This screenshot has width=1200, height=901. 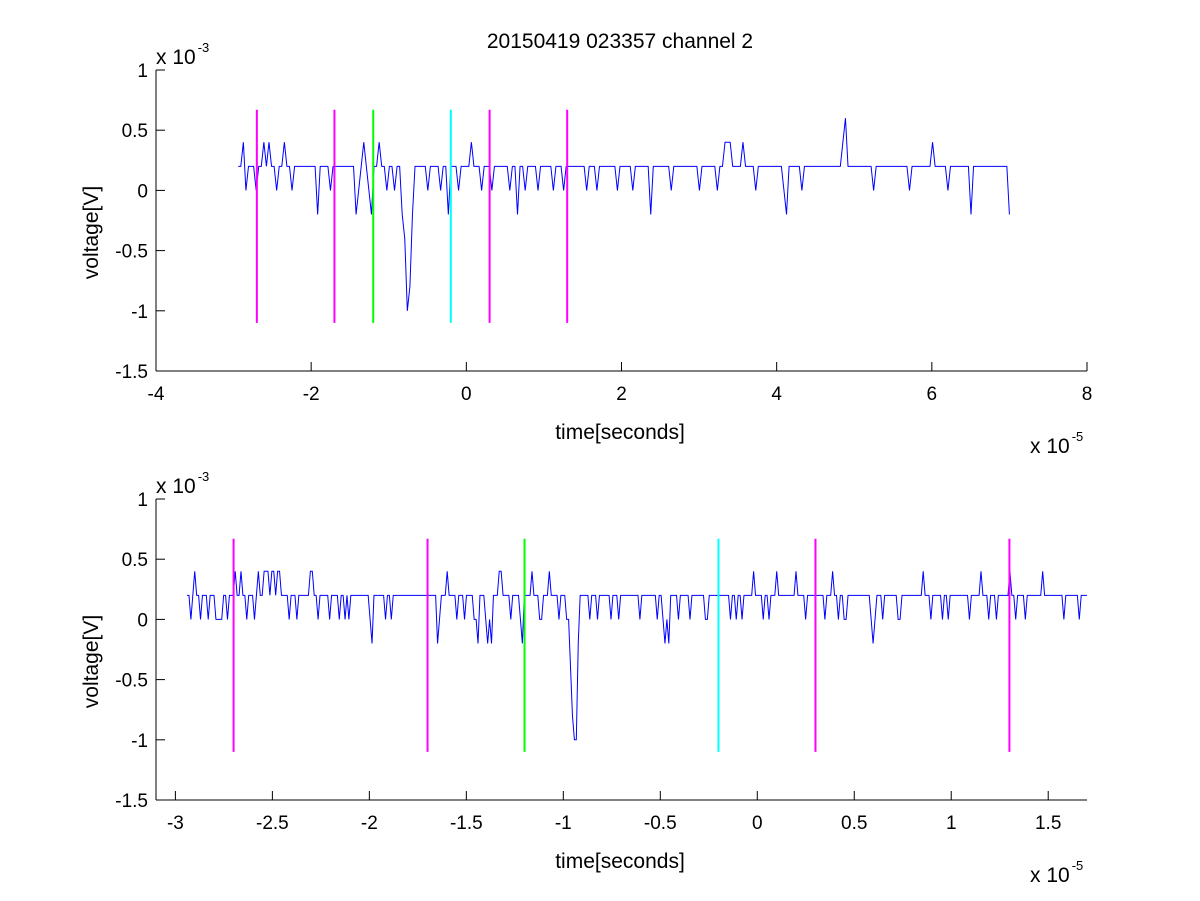 What do you see at coordinates (854, 823) in the screenshot?
I see `x-tick-label: 0.5` at bounding box center [854, 823].